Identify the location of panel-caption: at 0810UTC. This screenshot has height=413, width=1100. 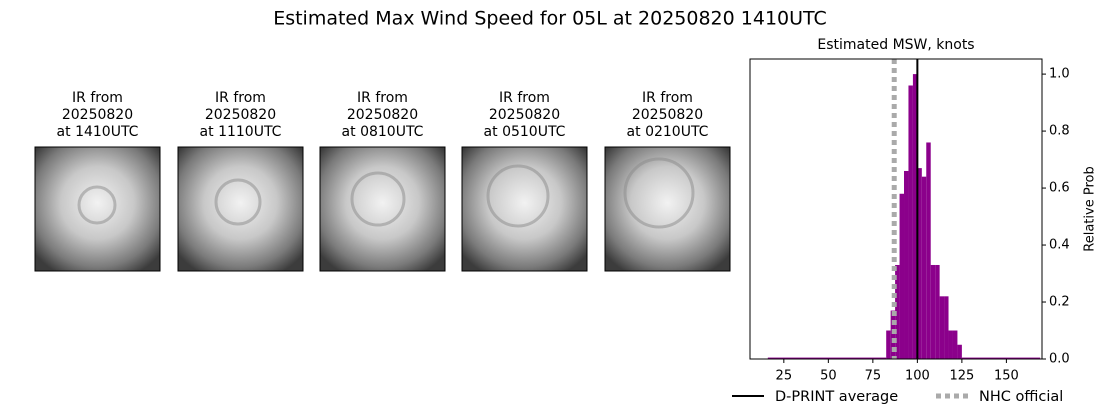
(383, 132).